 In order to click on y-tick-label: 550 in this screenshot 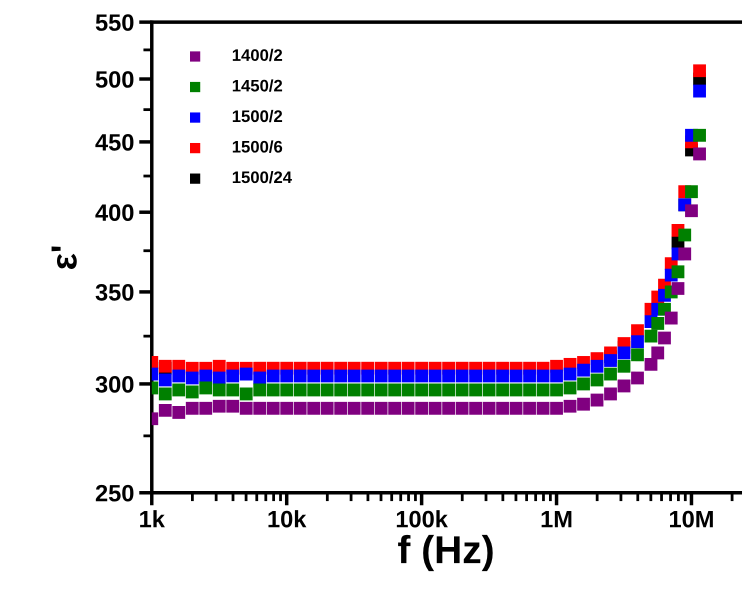, I will do `click(115, 22)`.